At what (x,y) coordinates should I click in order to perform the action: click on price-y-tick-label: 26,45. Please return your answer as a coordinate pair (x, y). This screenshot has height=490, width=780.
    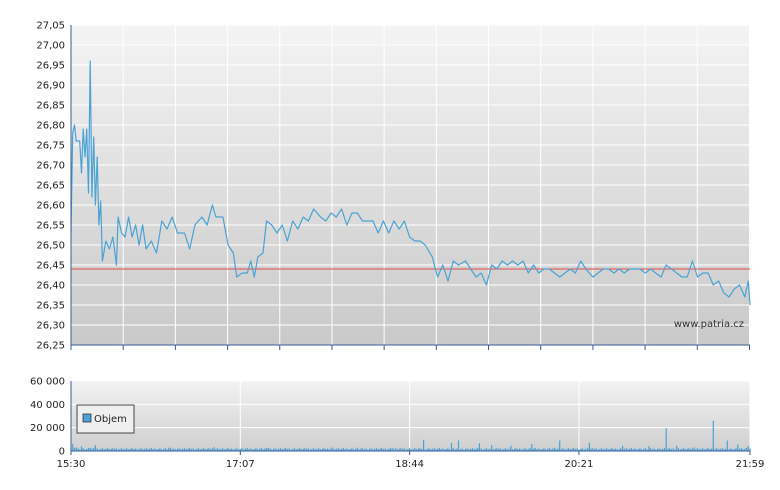
    Looking at the image, I should click on (50, 266).